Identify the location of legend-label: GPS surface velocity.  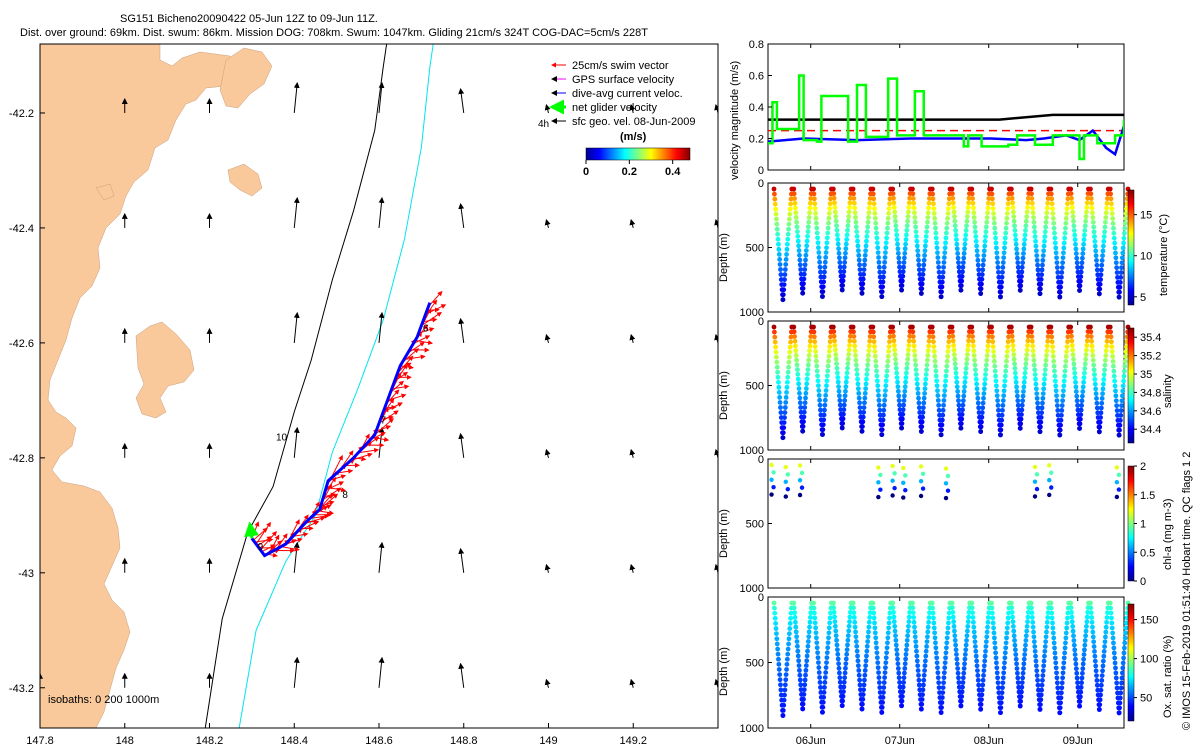
(623, 80).